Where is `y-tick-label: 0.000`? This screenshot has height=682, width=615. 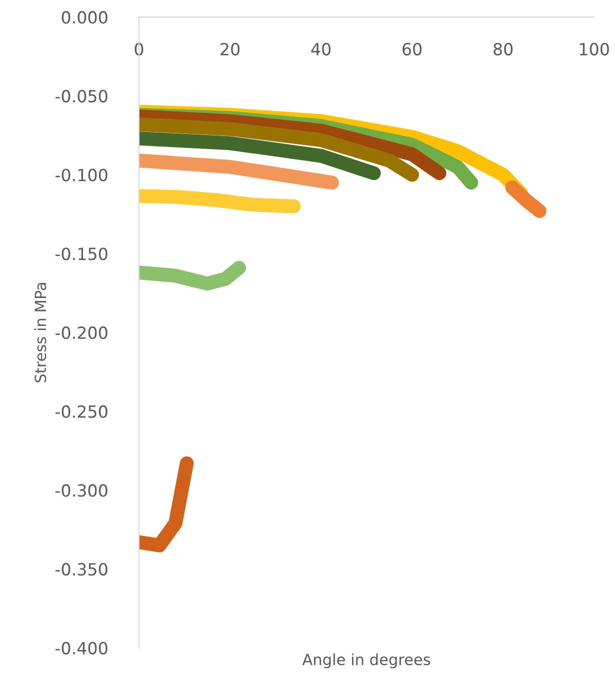 y-tick-label: 0.000 is located at coordinates (85, 17).